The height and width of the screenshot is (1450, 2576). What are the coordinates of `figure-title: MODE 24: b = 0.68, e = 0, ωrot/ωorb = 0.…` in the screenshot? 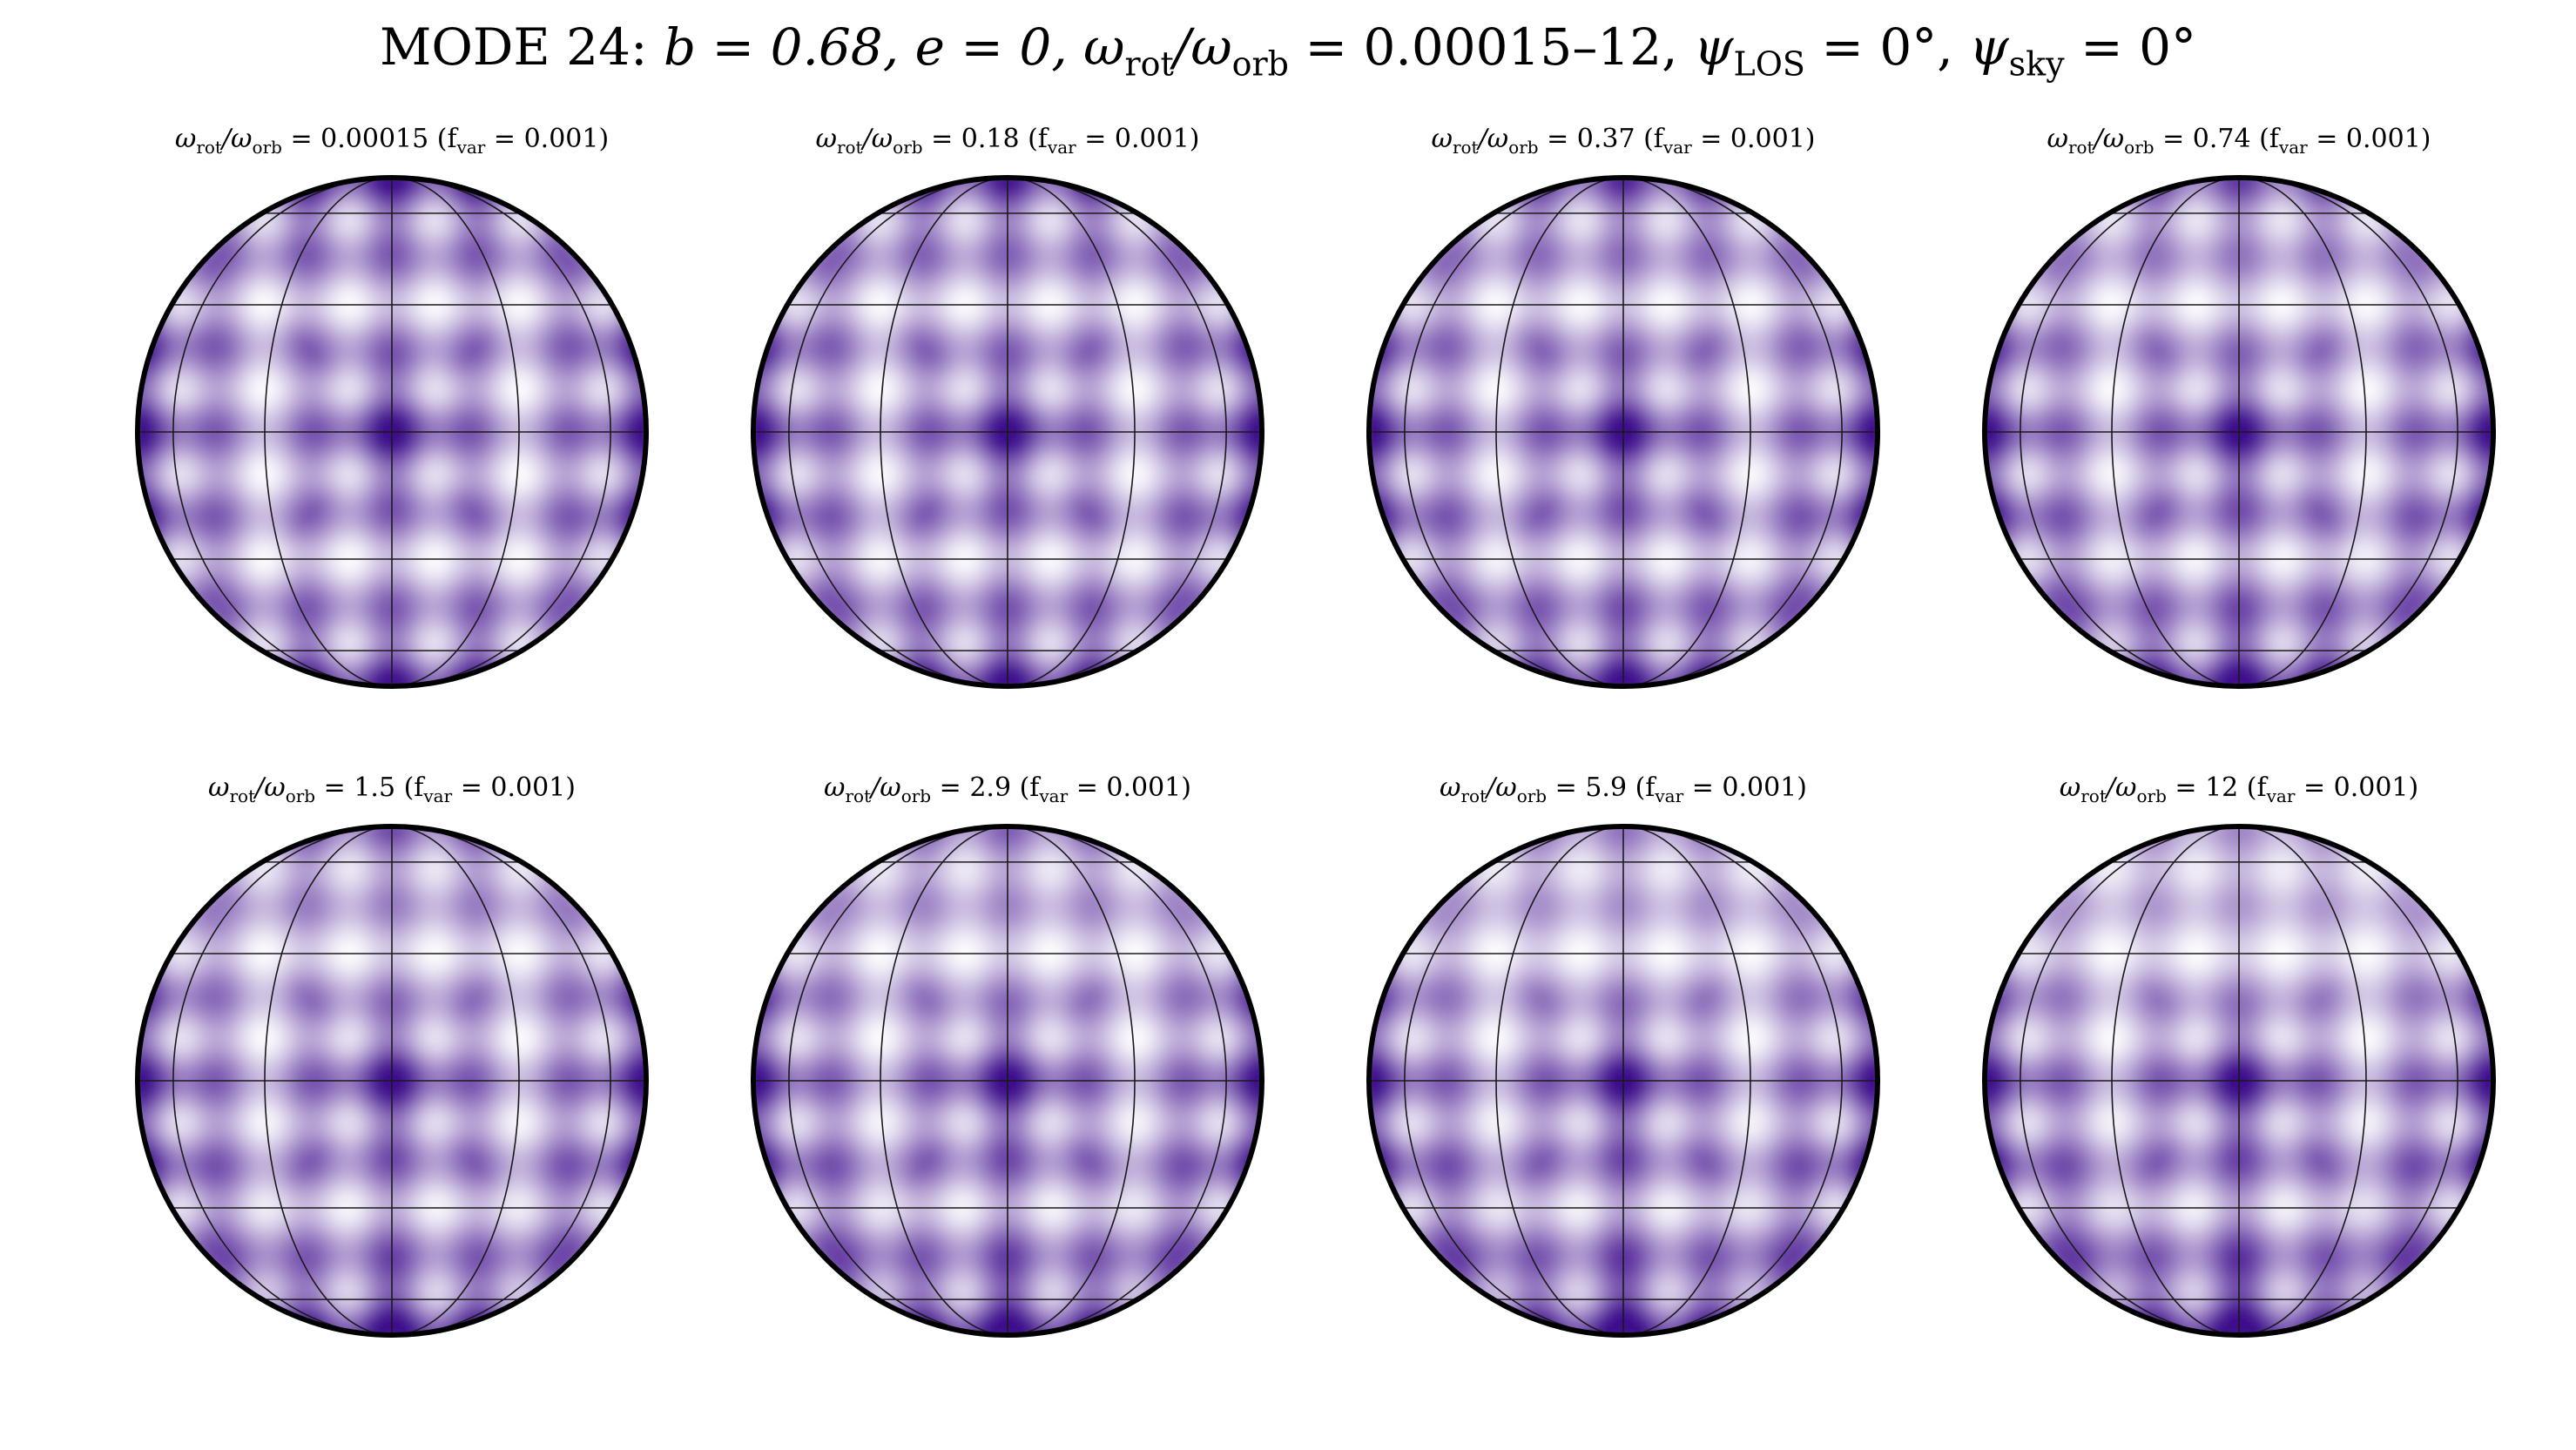 It's located at (1288, 55).